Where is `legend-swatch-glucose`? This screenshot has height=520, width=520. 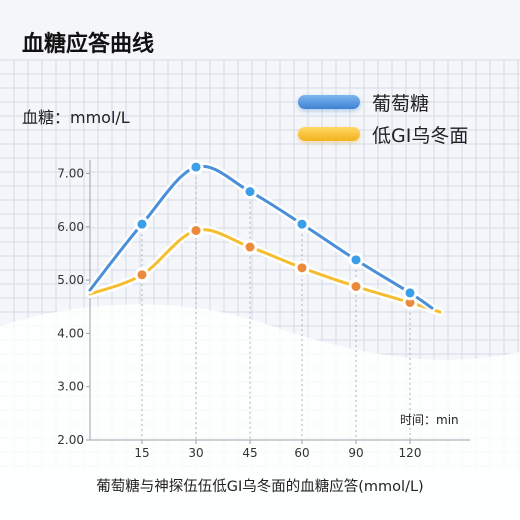 legend-swatch-glucose is located at coordinates (329, 102).